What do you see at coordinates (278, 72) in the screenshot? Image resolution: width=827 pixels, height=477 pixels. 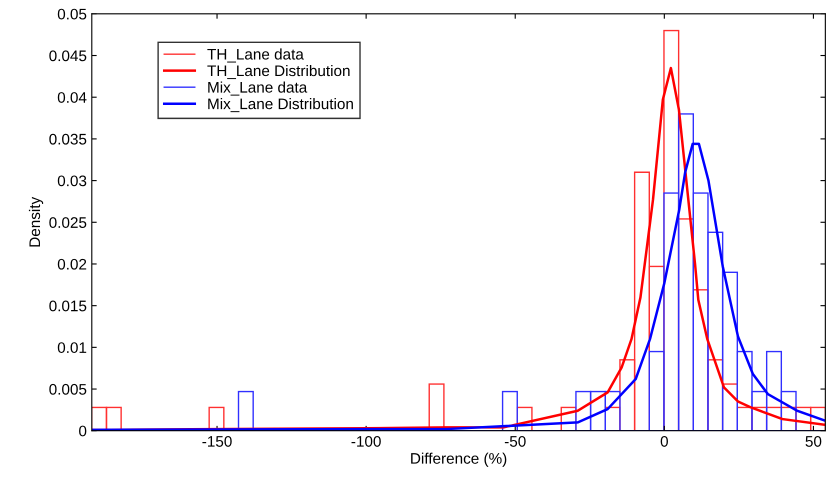 I see `legend-label: TH_Lane Distribution` at bounding box center [278, 72].